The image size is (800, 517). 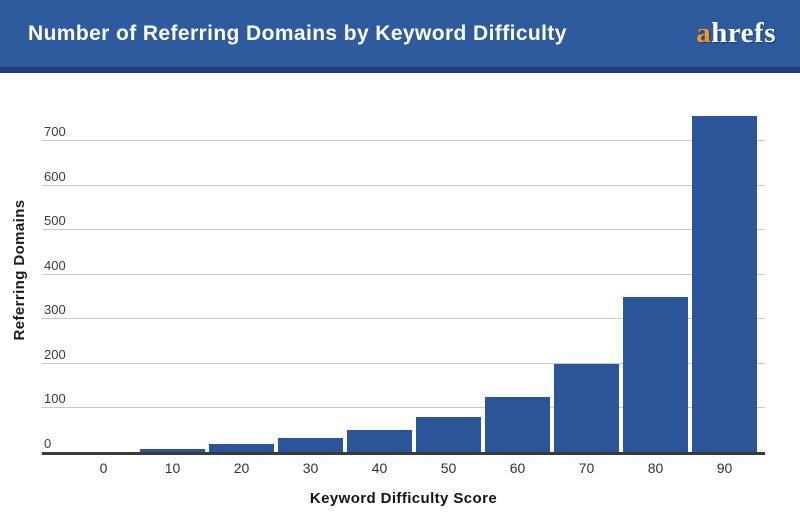 What do you see at coordinates (403, 498) in the screenshot?
I see `x-axis-title: Keyword Difficulty Score` at bounding box center [403, 498].